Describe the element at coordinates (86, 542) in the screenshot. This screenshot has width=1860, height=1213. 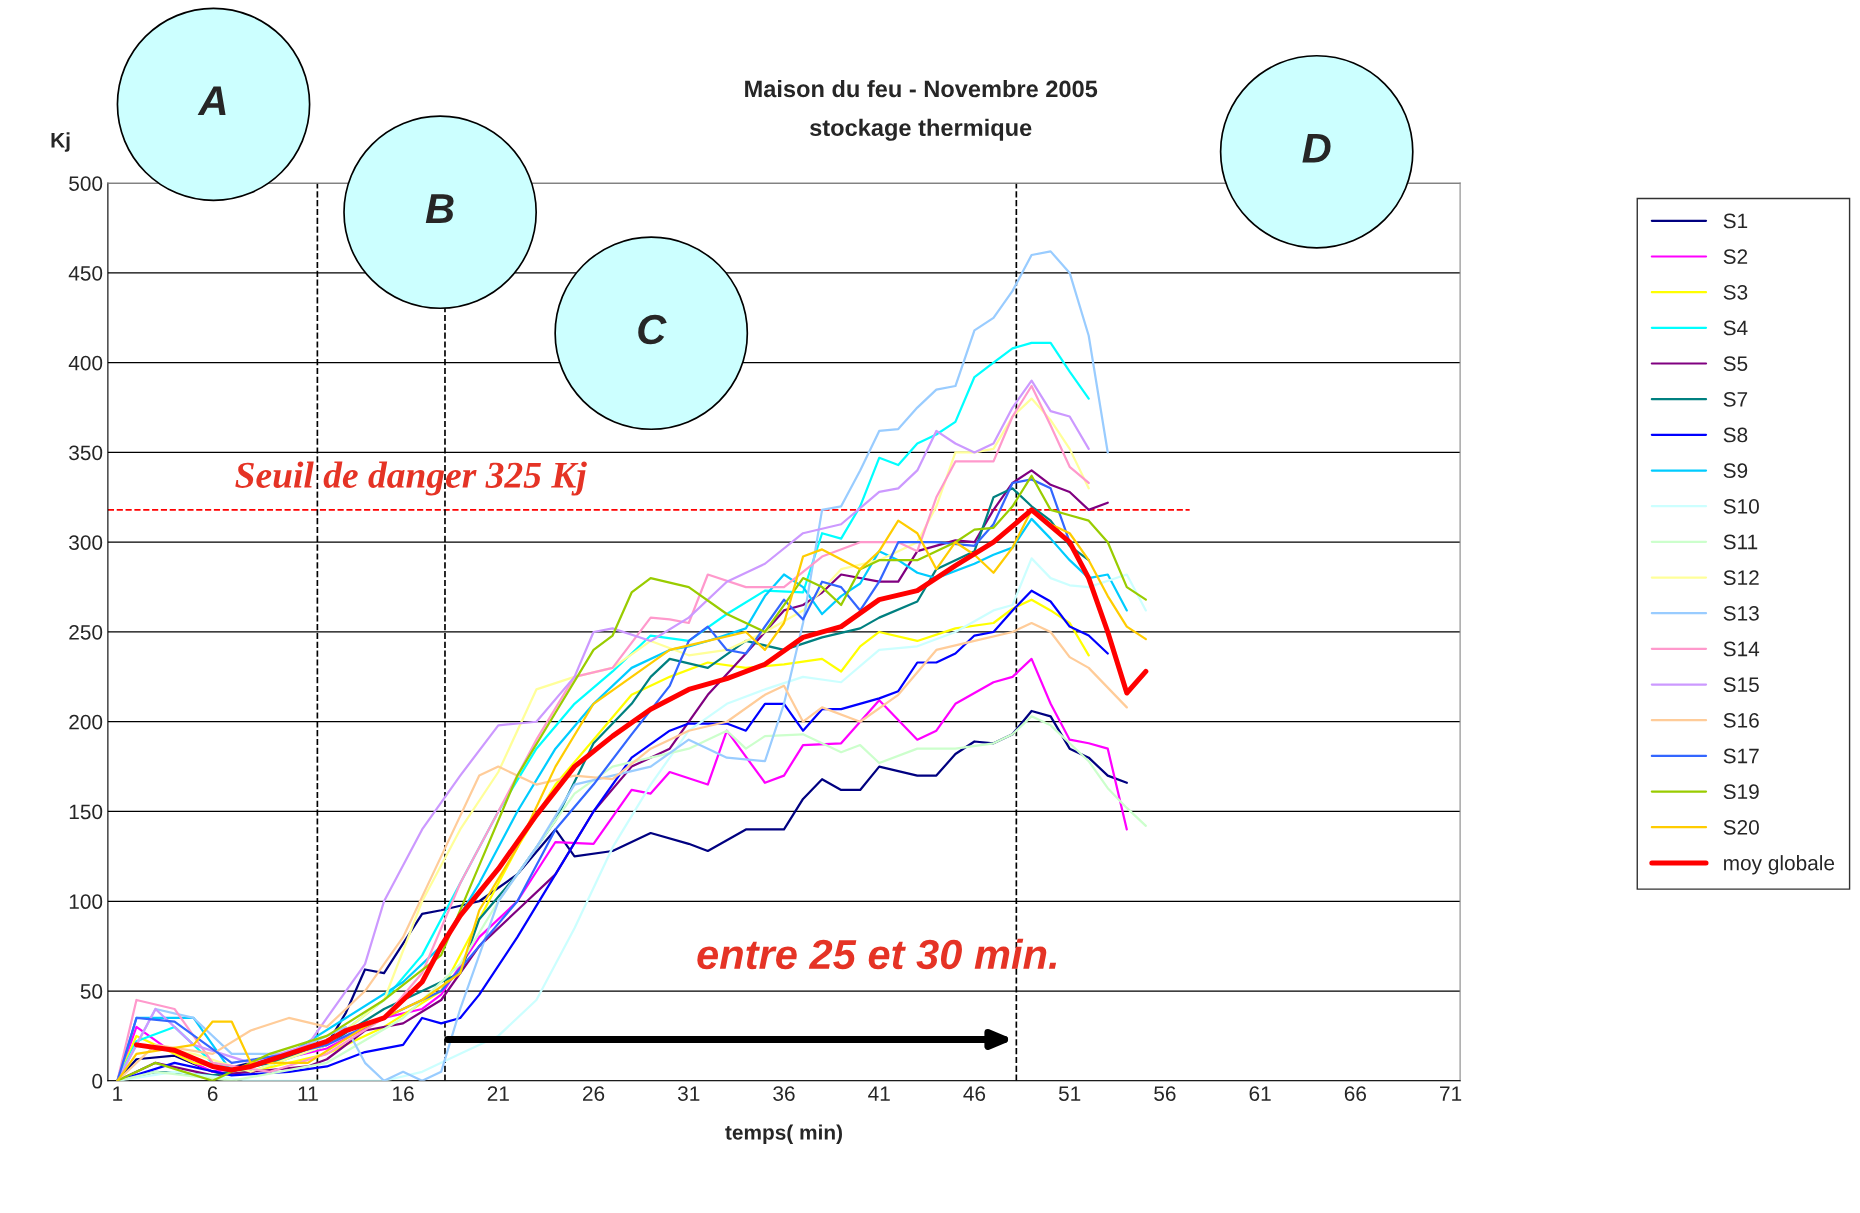
I see `y-tick-label: 300` at that location.